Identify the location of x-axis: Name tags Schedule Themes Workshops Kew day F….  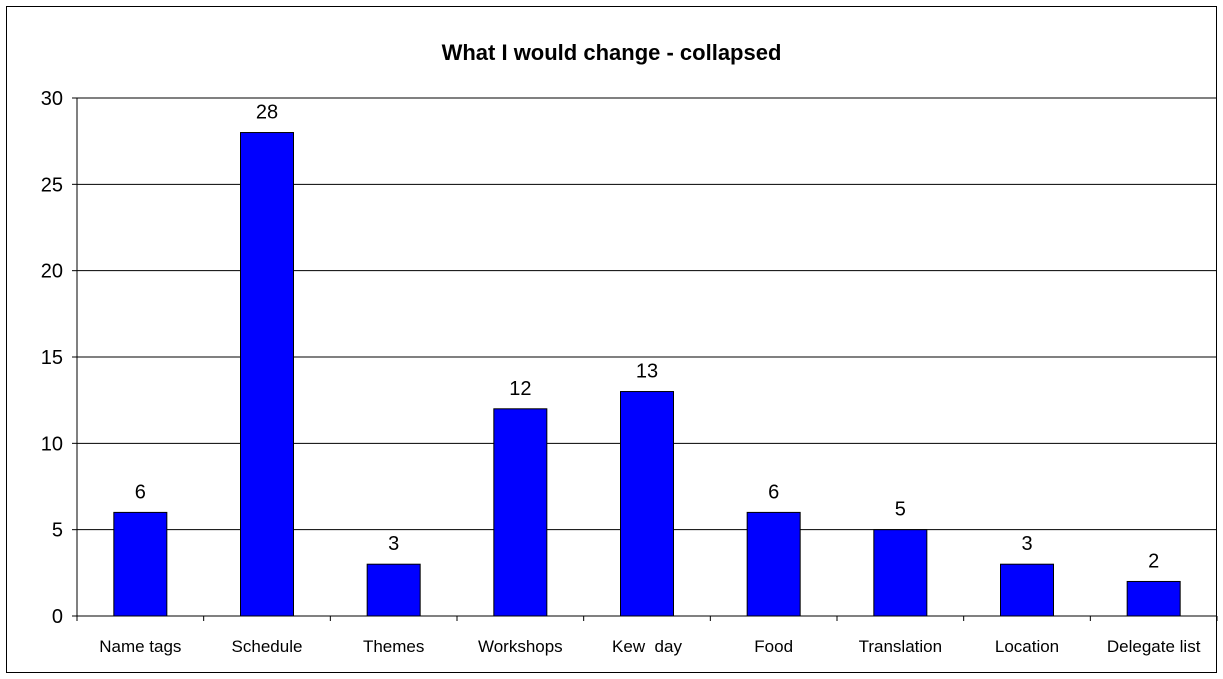
(647, 635).